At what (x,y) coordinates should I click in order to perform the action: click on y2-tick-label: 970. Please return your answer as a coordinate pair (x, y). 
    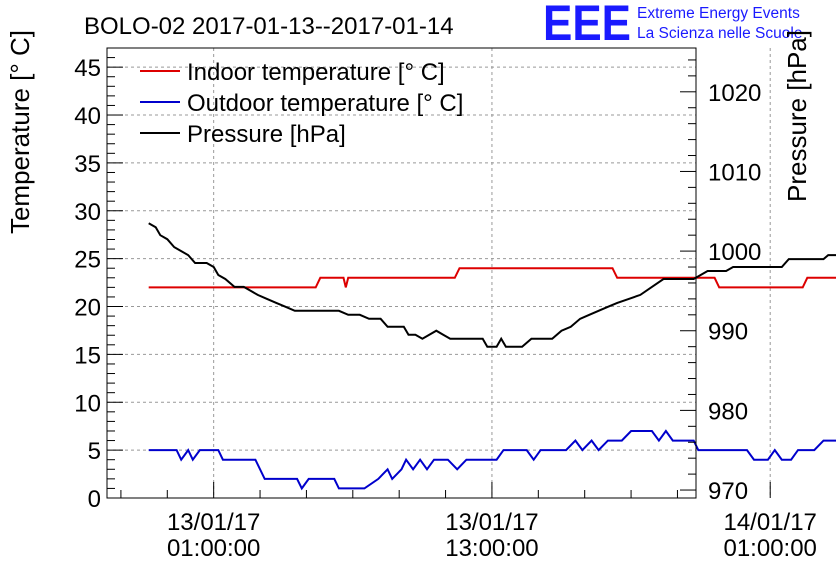
    Looking at the image, I should click on (728, 491).